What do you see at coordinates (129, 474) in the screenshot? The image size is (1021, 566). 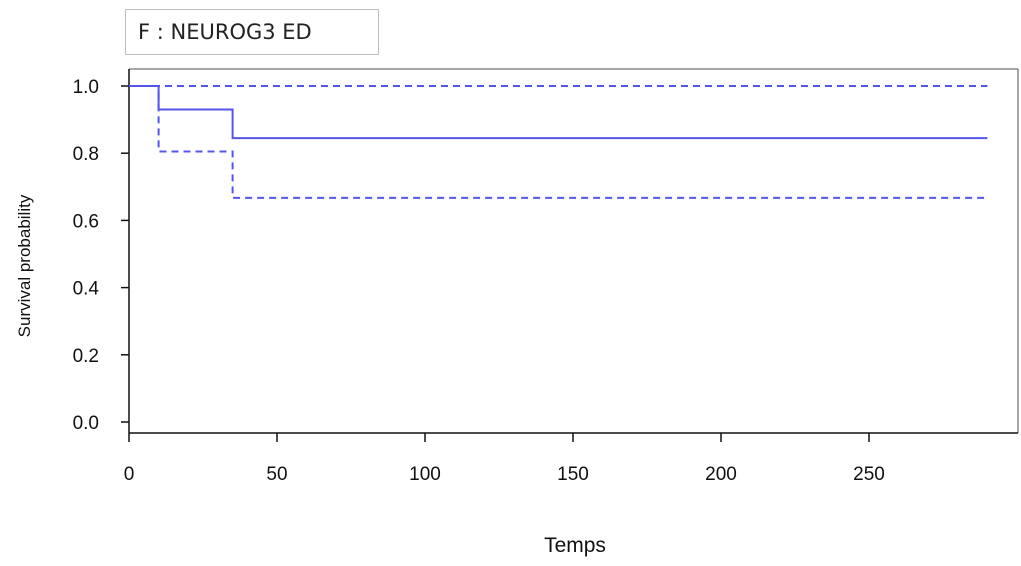 I see `x-tick-label: 0` at bounding box center [129, 474].